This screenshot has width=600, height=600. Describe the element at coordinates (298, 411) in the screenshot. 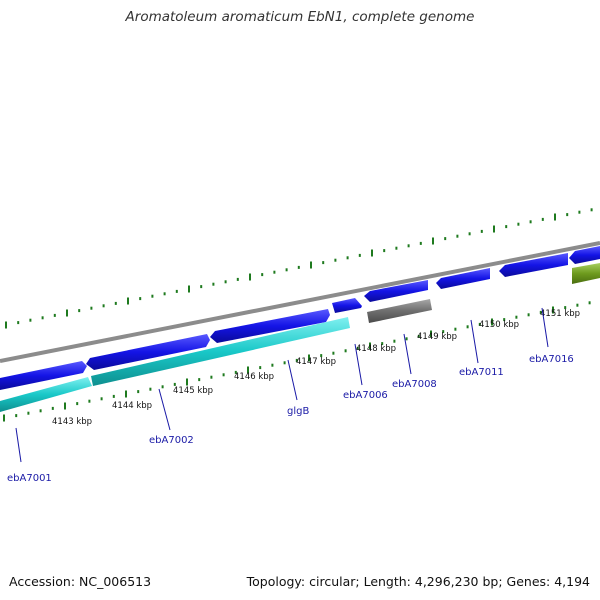

I see `gene-label-glgB: glgB` at that location.